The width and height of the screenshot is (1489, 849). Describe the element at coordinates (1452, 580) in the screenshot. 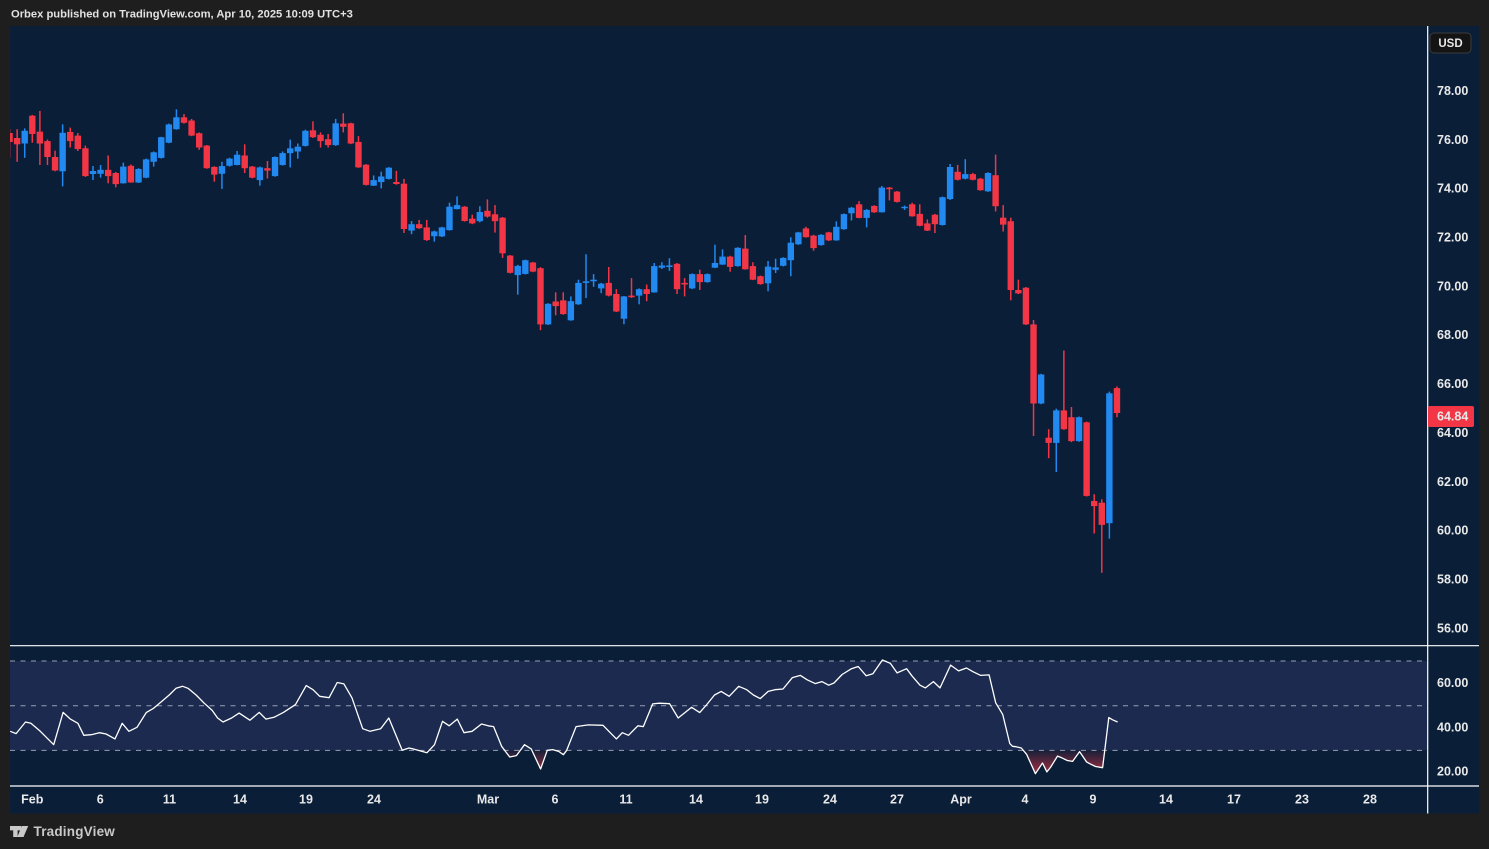

I see `svg-text: 58.00` at that location.